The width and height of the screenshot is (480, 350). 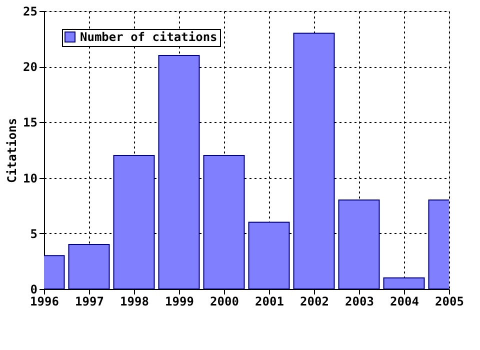 I want to click on x-tick-label: 1996, so click(x=44, y=301).